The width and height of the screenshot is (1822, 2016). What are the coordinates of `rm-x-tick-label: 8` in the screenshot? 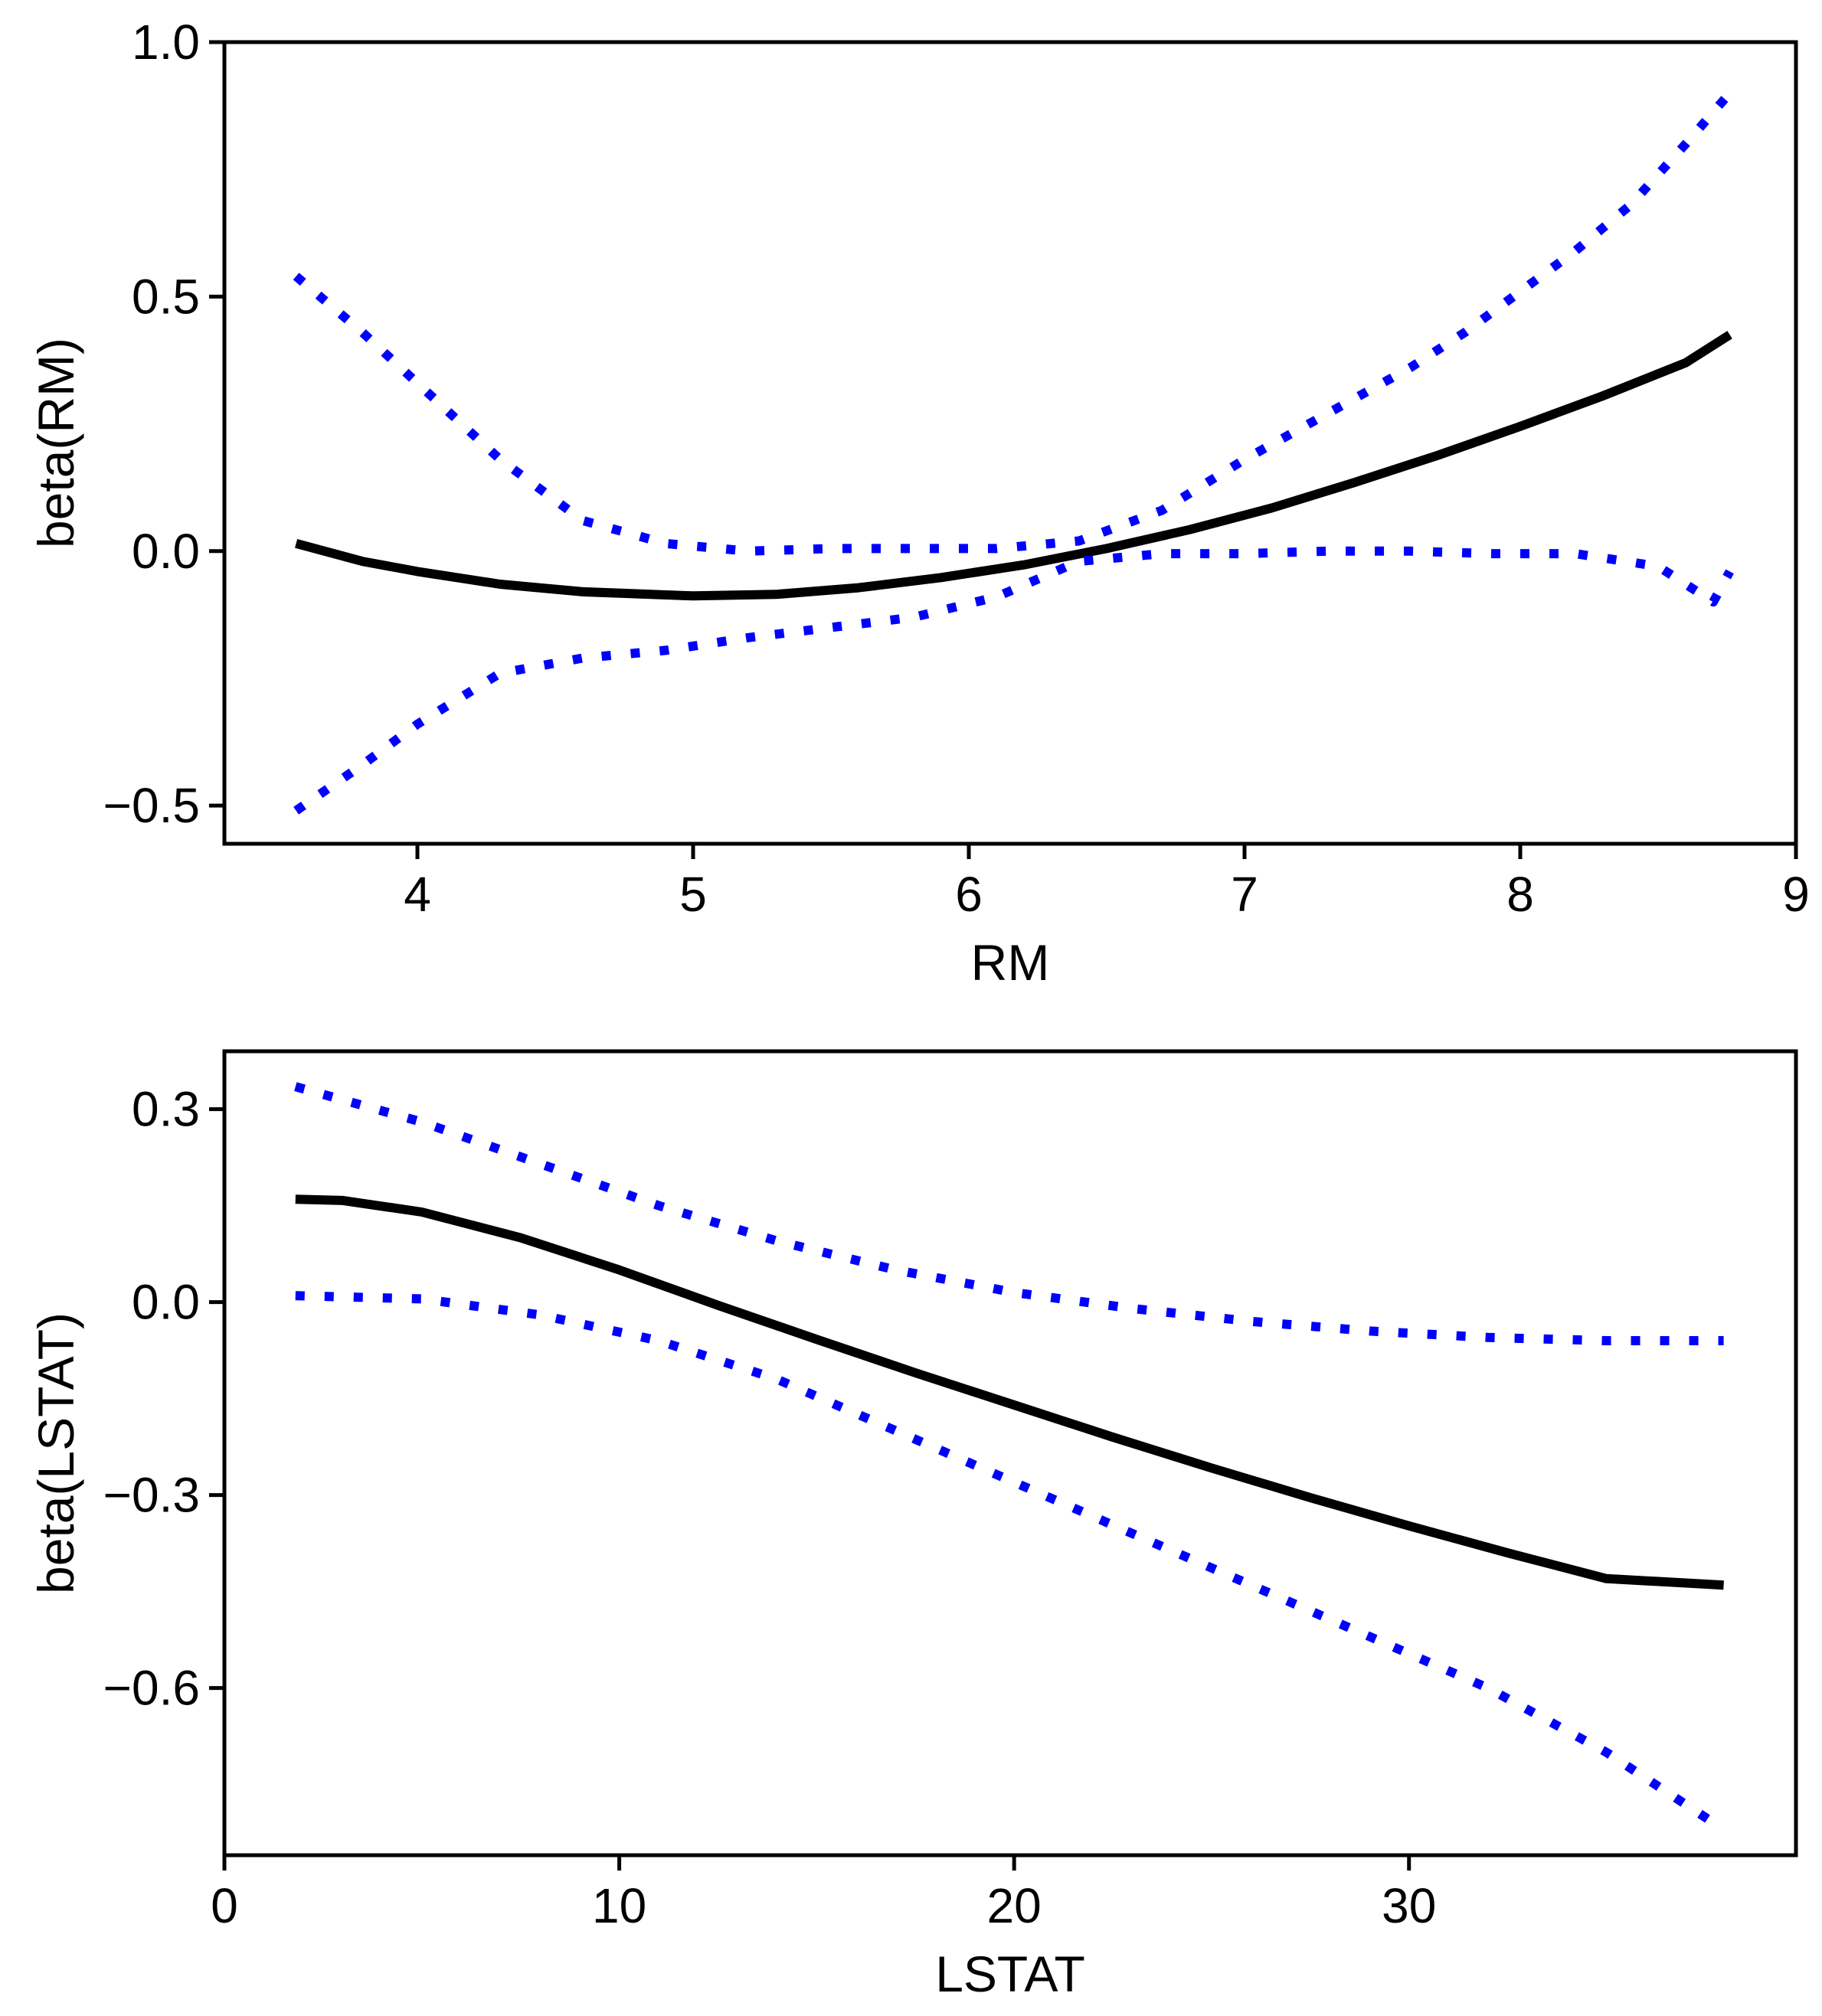 It's located at (1520, 894).